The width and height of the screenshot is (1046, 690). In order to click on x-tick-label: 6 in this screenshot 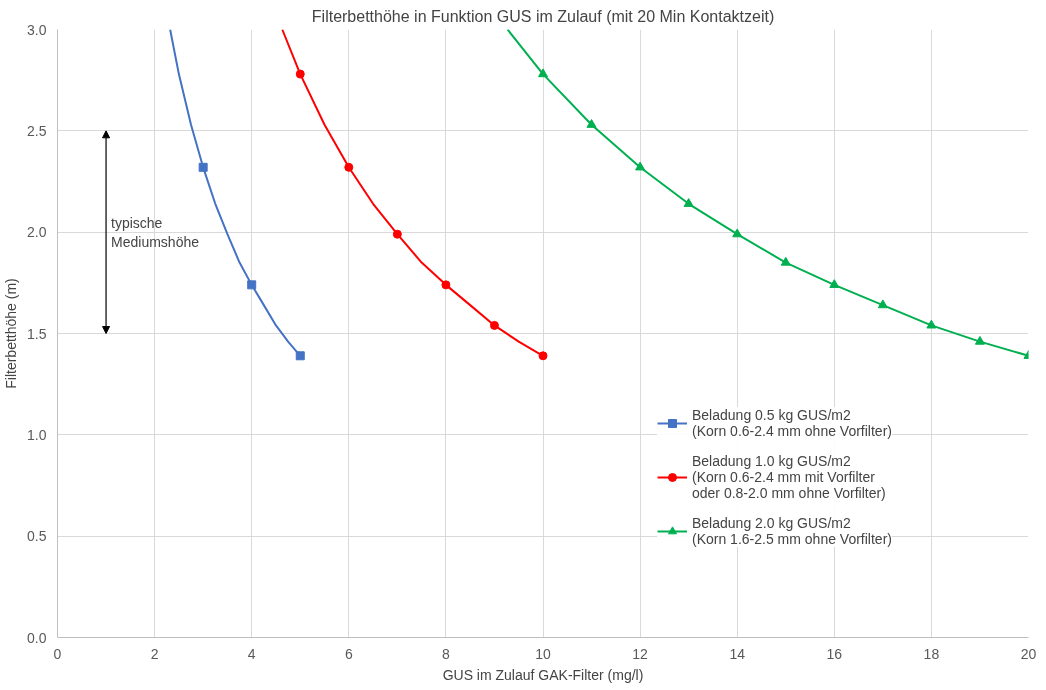, I will do `click(348, 653)`.